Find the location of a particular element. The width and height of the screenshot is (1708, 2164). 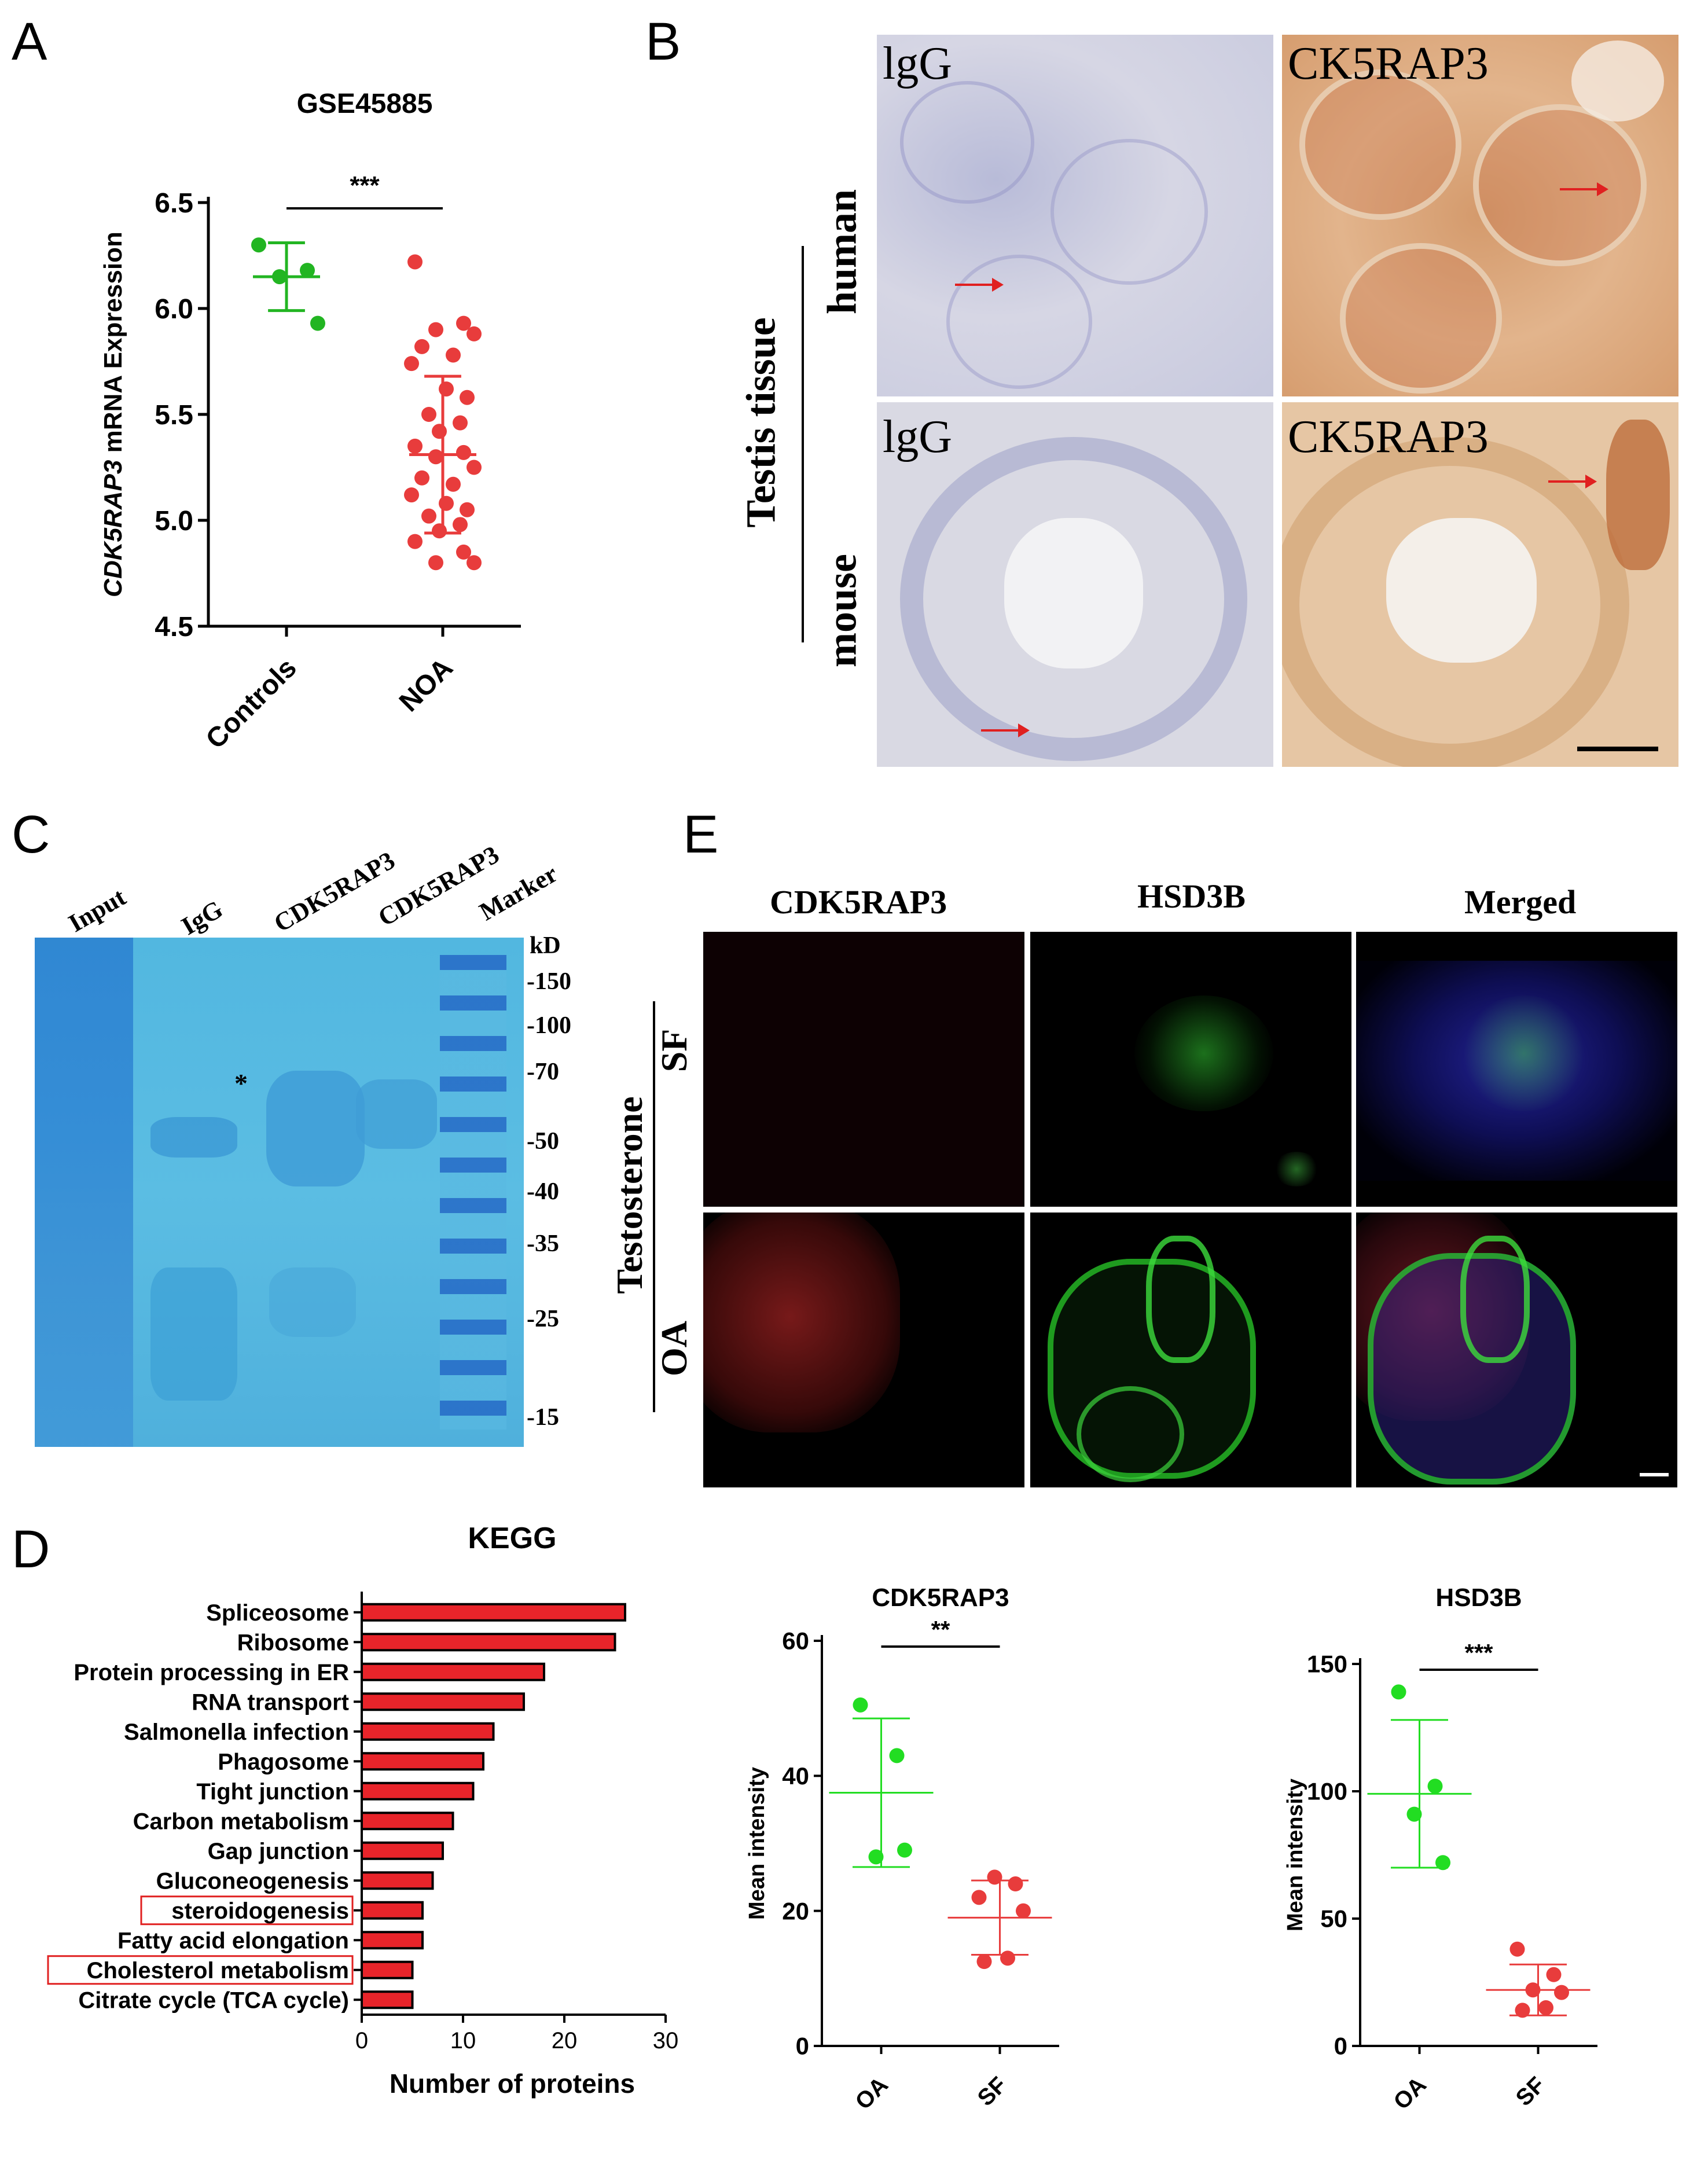

y-tick-label: Cholesterol metabolism is located at coordinates (218, 1970).